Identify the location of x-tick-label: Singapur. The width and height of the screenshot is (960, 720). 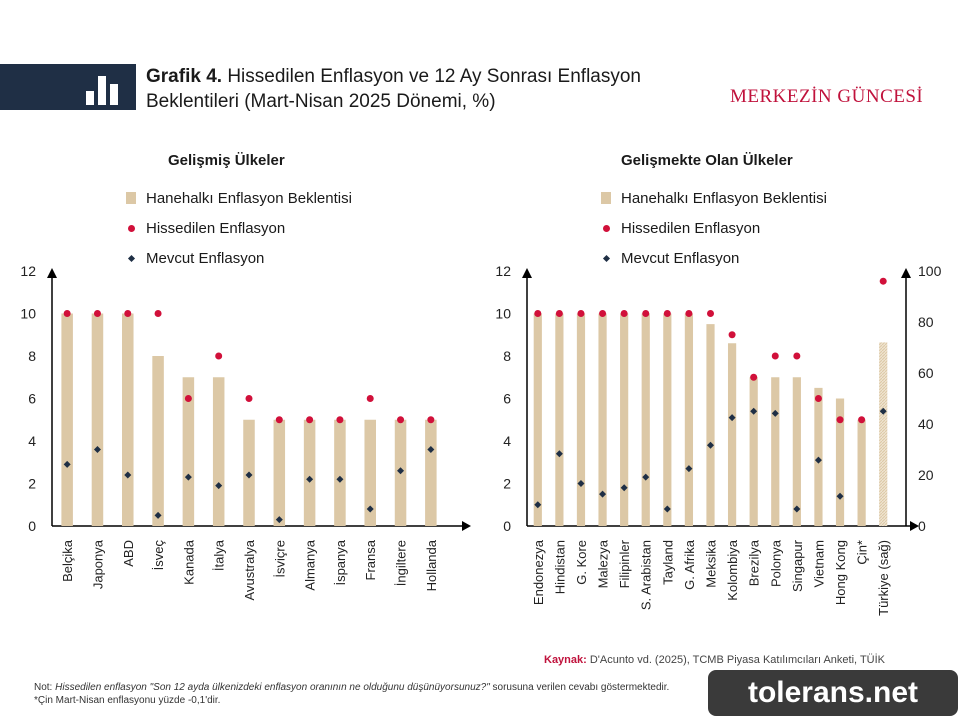
(797, 565).